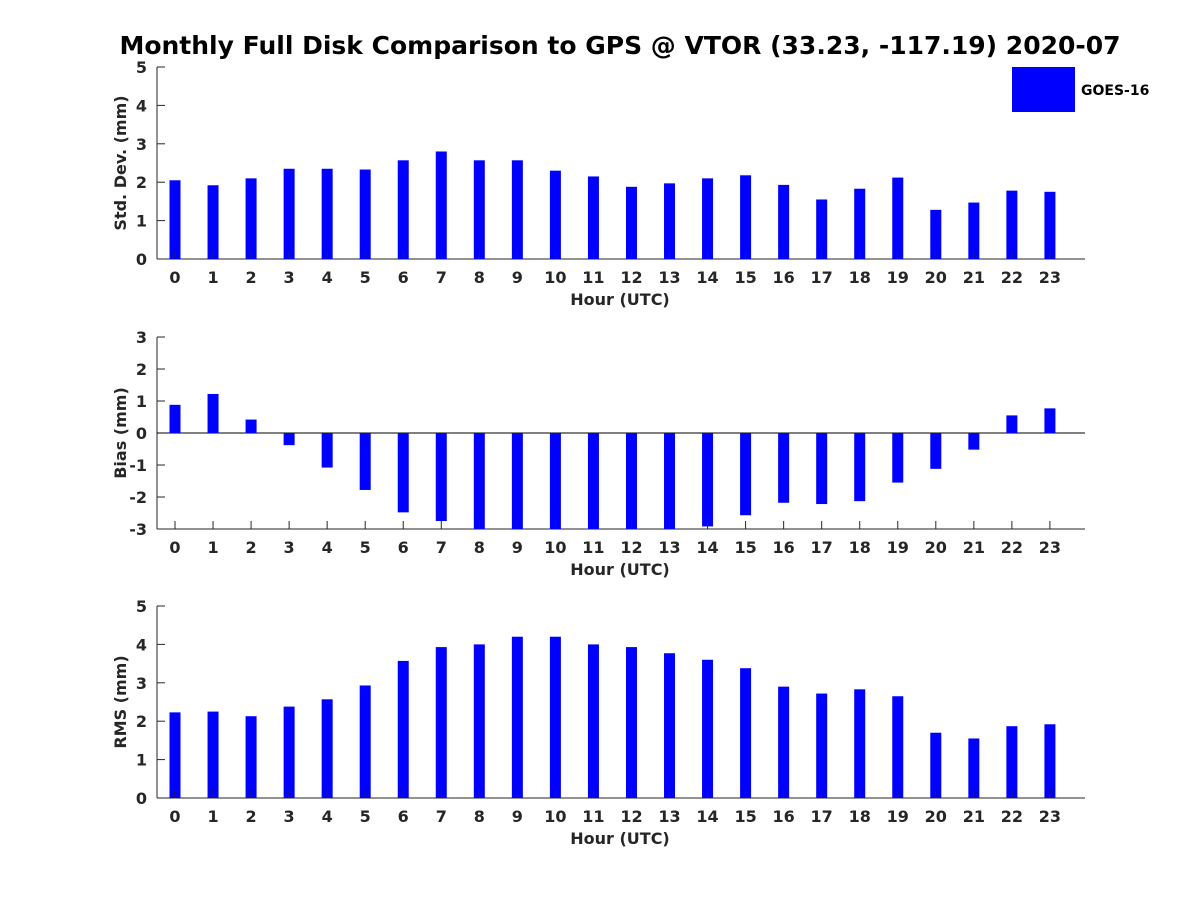  I want to click on x-tick-label: 2, so click(251, 277).